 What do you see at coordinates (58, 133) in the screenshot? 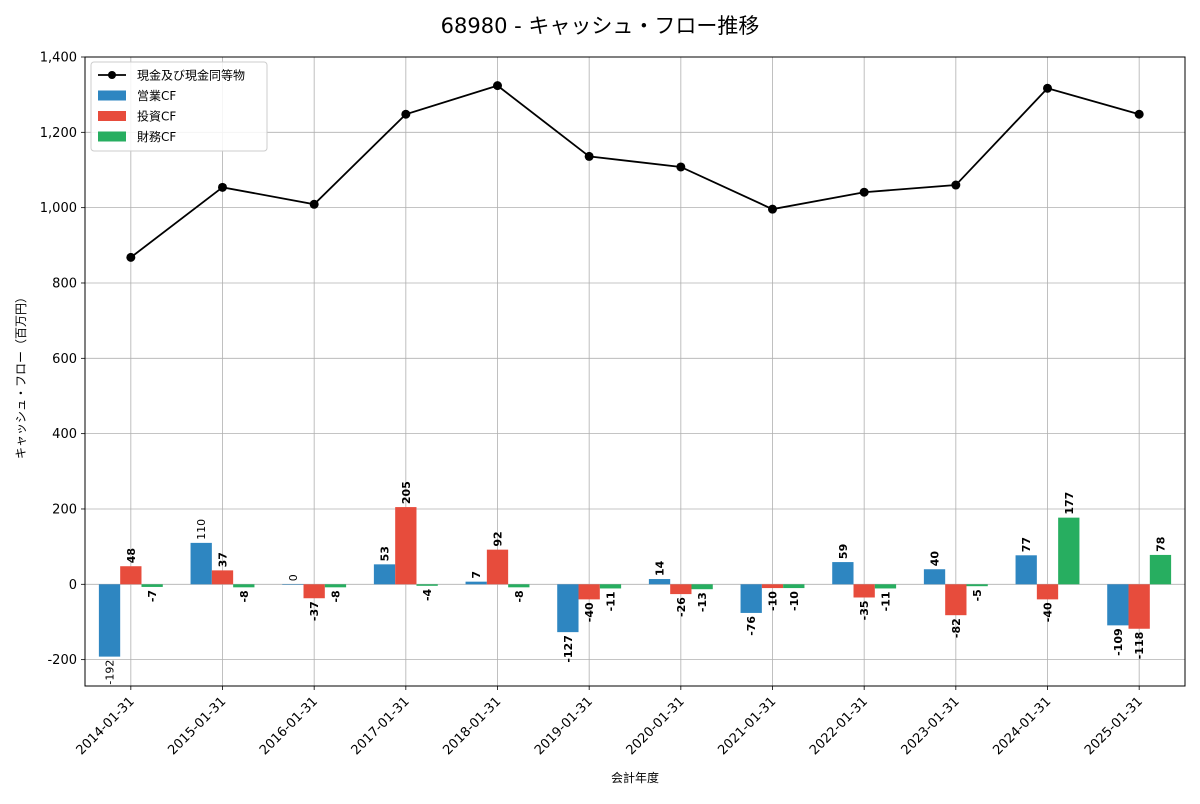
I see `y-tick-label: 1,200` at bounding box center [58, 133].